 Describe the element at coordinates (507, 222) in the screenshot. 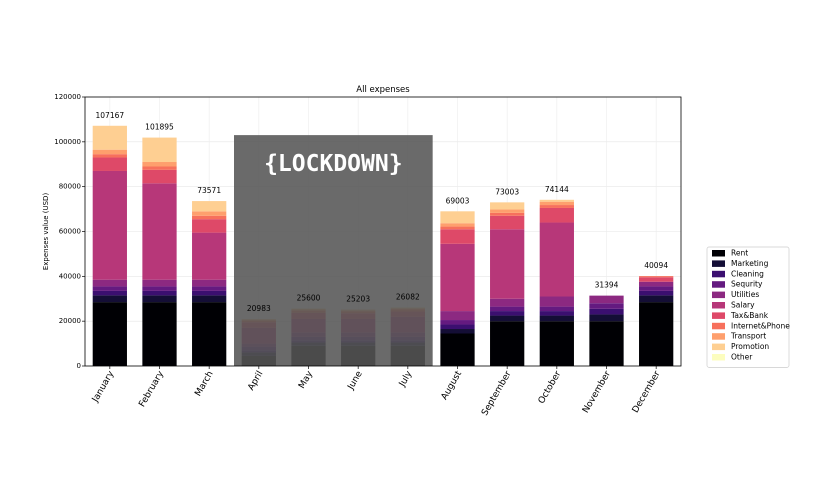

I see `bar-segment-tax-bank-september` at that location.